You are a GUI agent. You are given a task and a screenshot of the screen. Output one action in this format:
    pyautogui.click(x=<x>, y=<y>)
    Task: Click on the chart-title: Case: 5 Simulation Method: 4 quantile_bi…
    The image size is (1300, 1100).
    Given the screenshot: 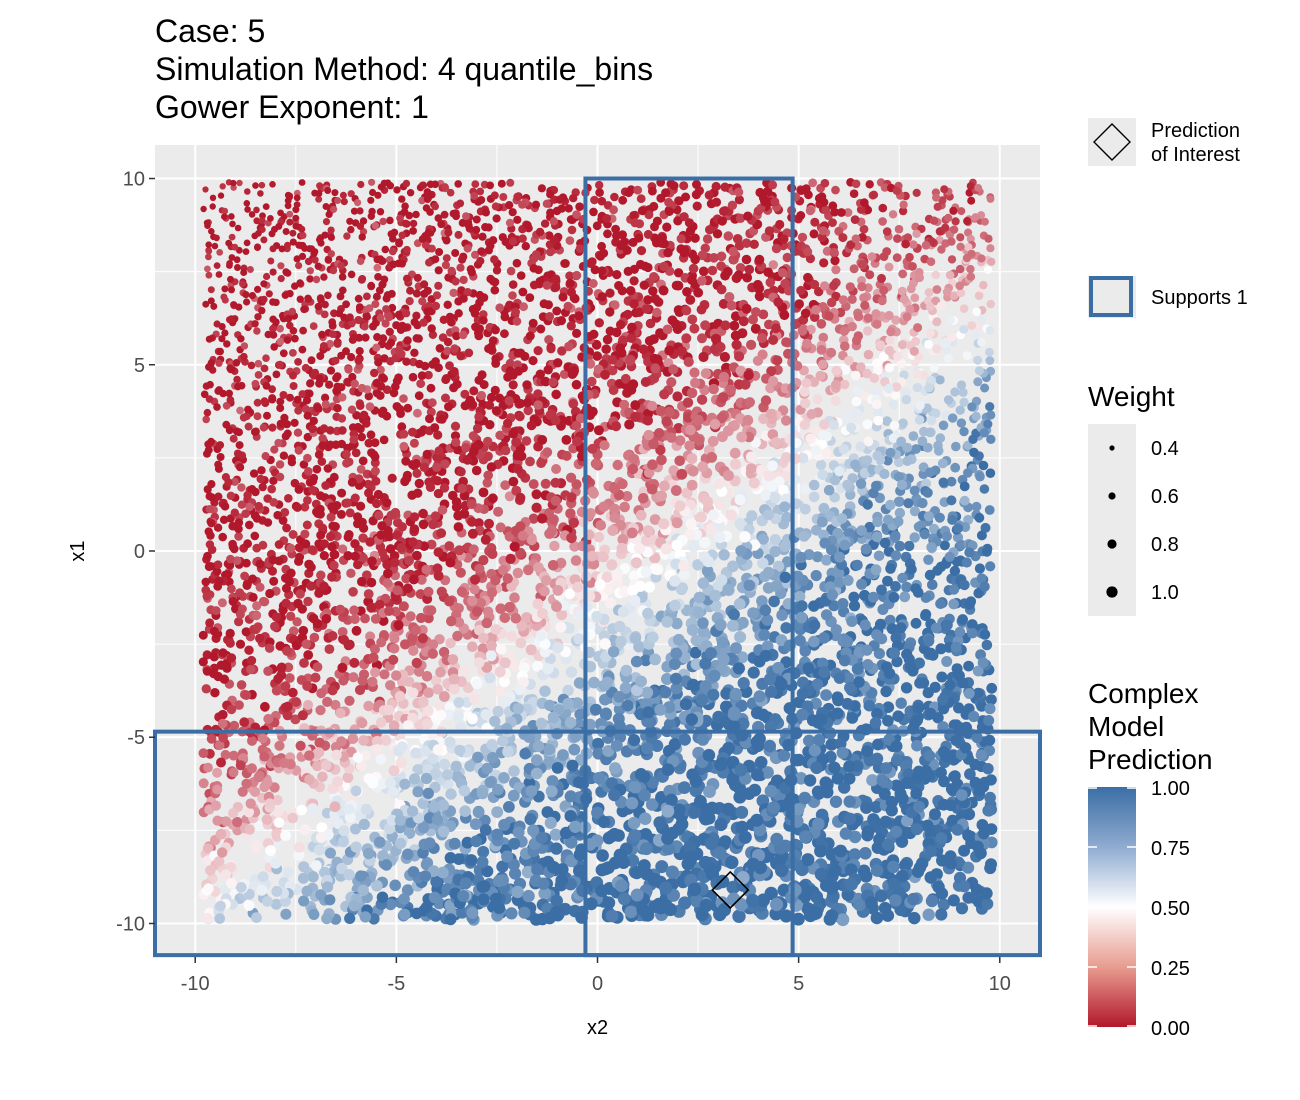 What is the action you would take?
    pyautogui.click(x=404, y=69)
    